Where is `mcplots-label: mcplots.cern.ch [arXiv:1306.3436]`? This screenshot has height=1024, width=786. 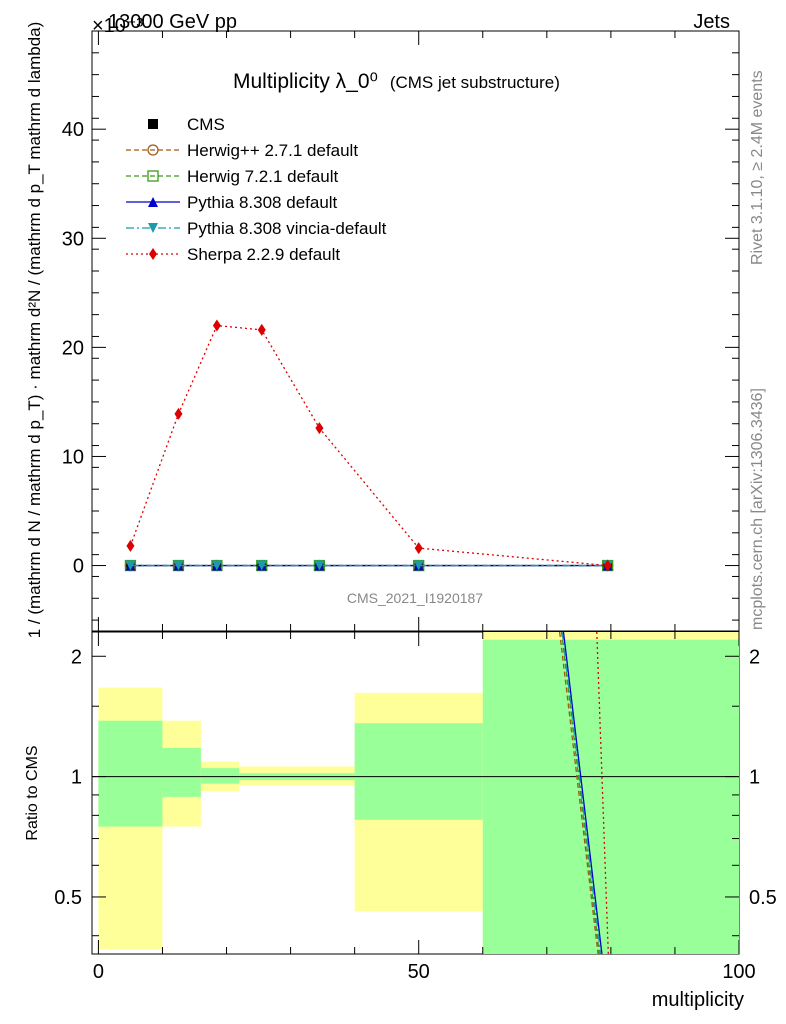 mcplots-label: mcplots.cern.ch [arXiv:1306.3436] is located at coordinates (757, 509).